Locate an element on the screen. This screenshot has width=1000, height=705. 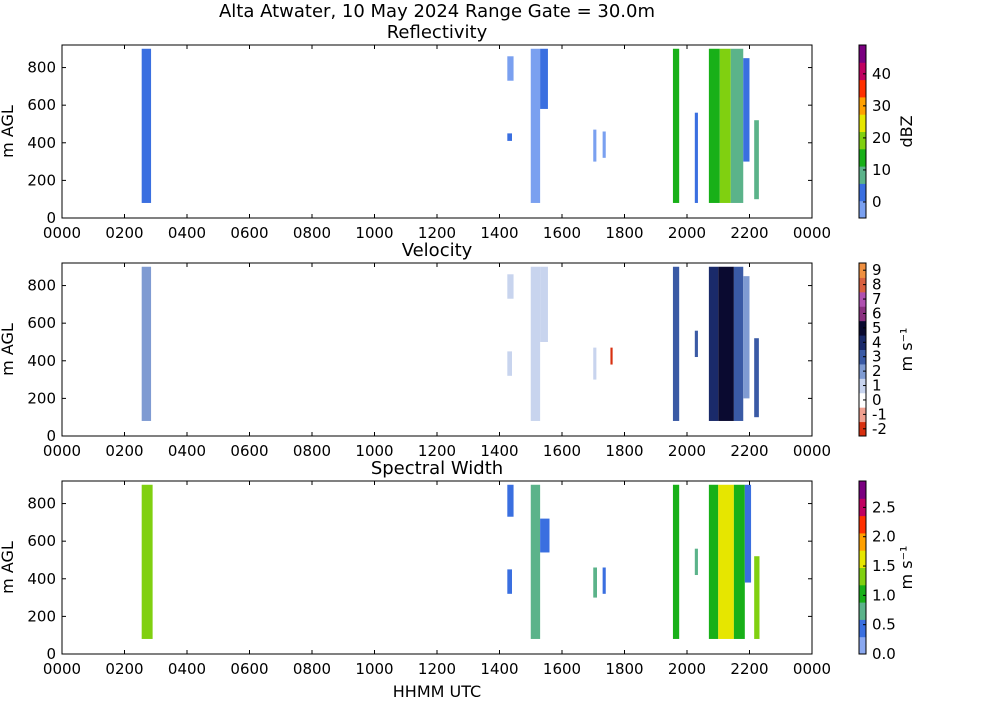
colorbar-tick-label: 5 is located at coordinates (877, 328).